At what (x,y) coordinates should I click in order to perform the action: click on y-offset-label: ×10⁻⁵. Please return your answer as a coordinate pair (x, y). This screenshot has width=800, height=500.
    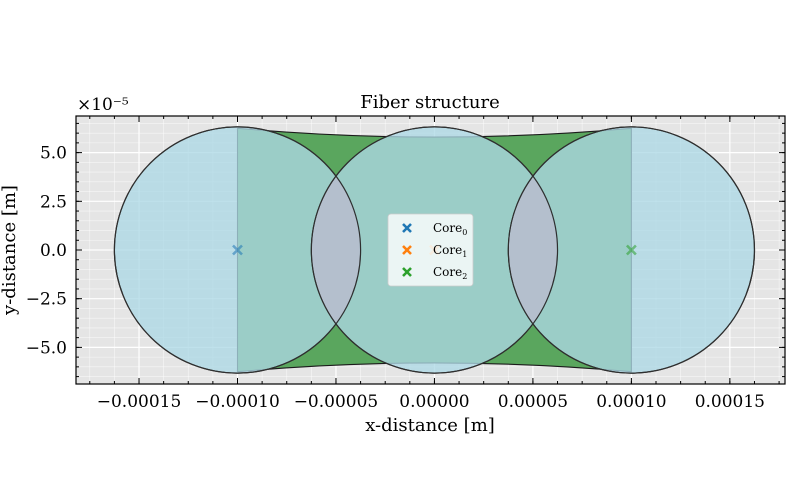
    Looking at the image, I should click on (103, 105).